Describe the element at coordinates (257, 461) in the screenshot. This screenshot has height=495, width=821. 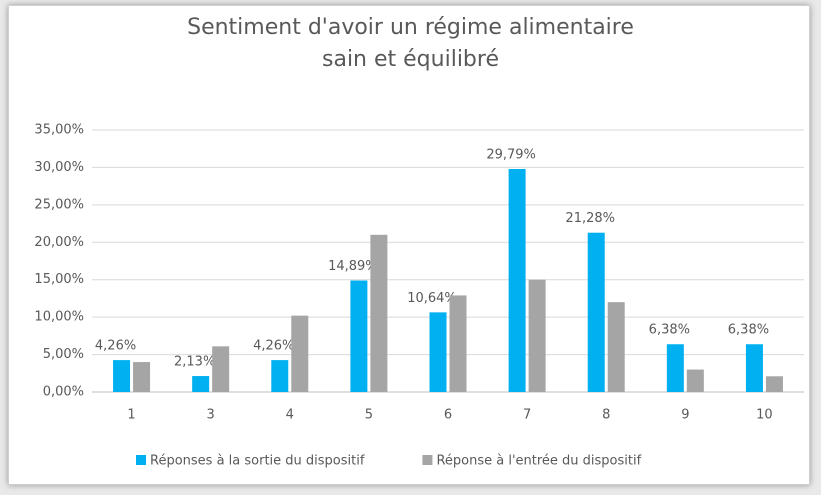
I see `legend-label: Réponses à la sortie du dispositif` at that location.